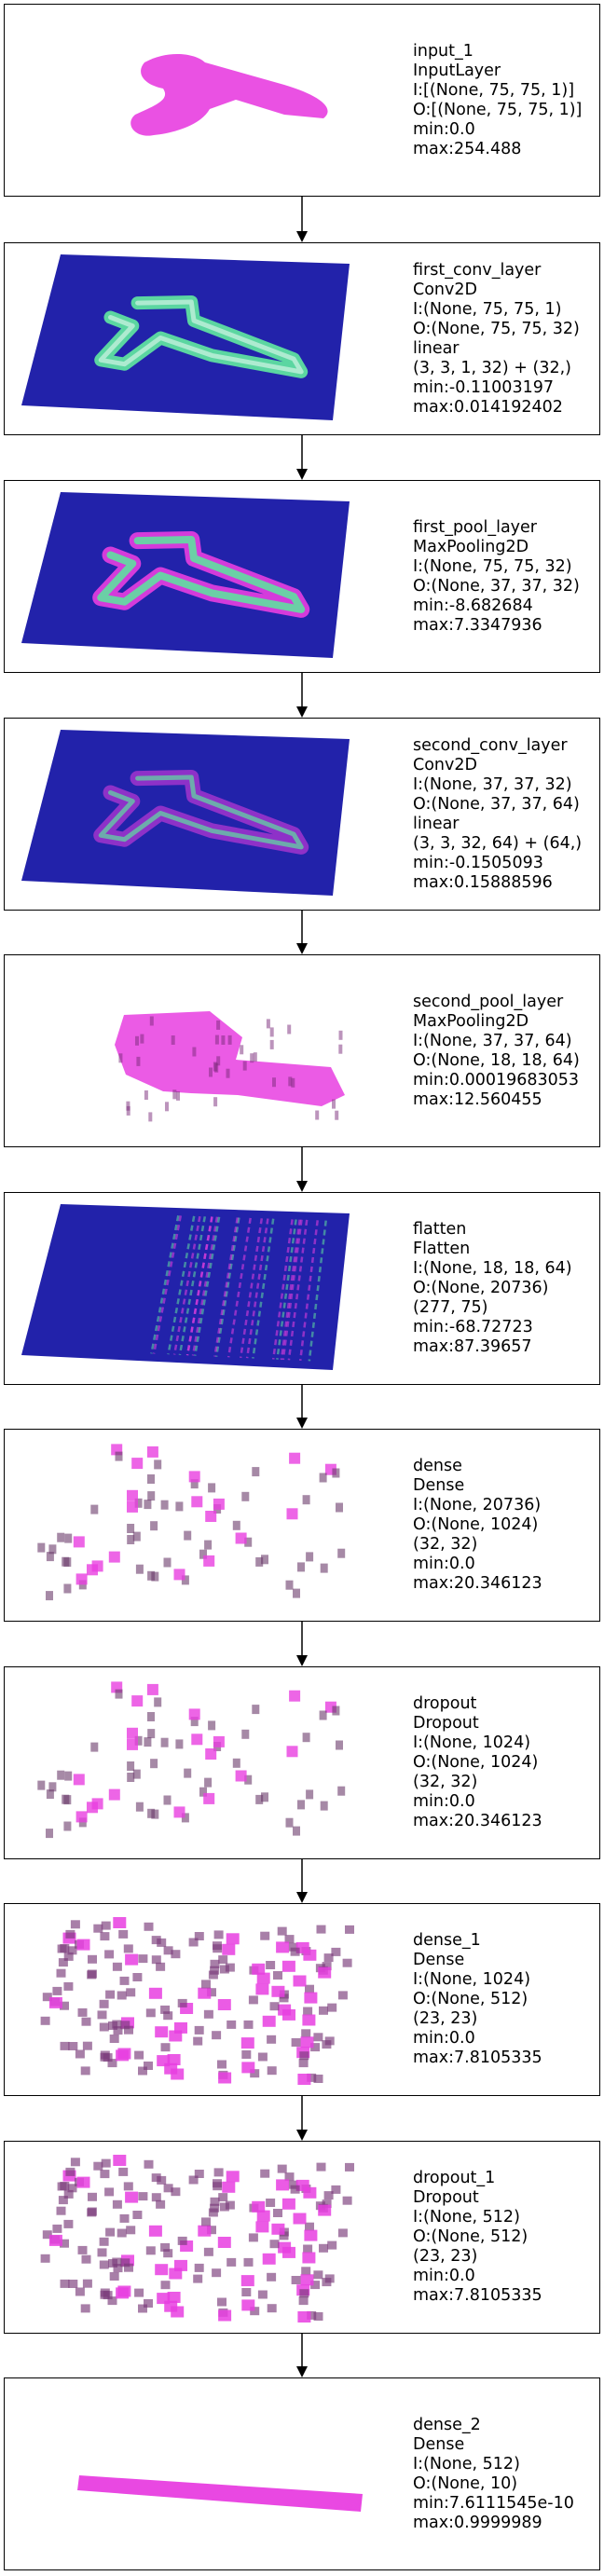  Describe the element at coordinates (478, 1583) in the screenshot. I see `layer-detail: max:20.346123` at that location.